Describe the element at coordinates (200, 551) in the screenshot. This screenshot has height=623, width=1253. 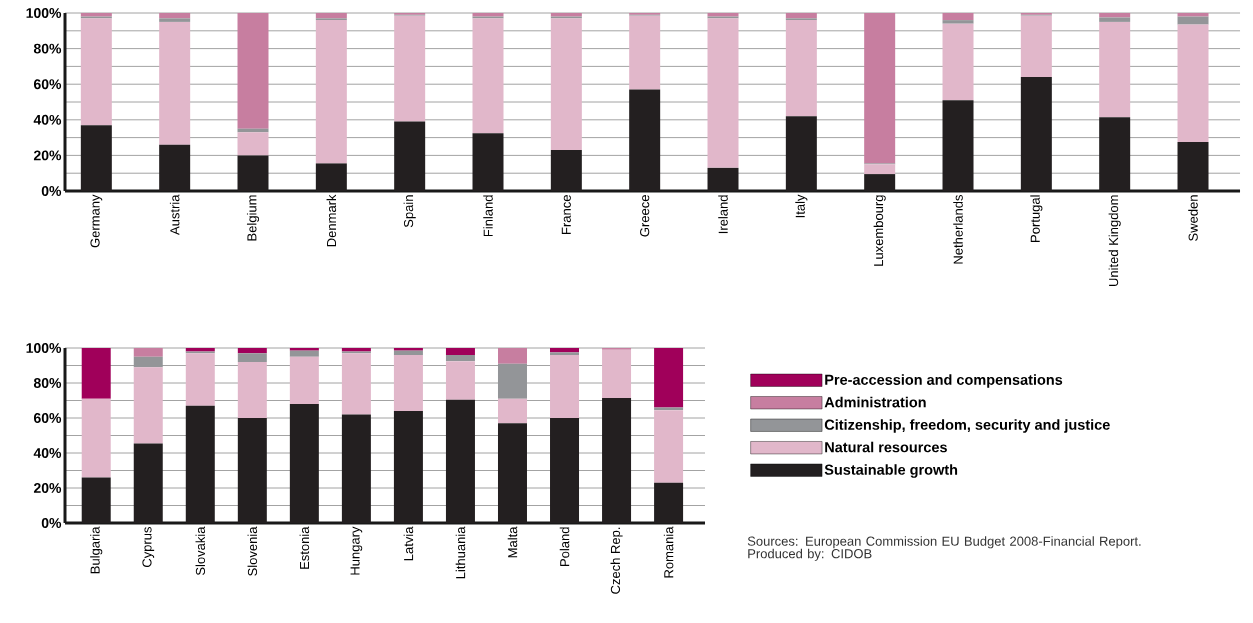
I see `x-tick-label: Slovakia` at that location.